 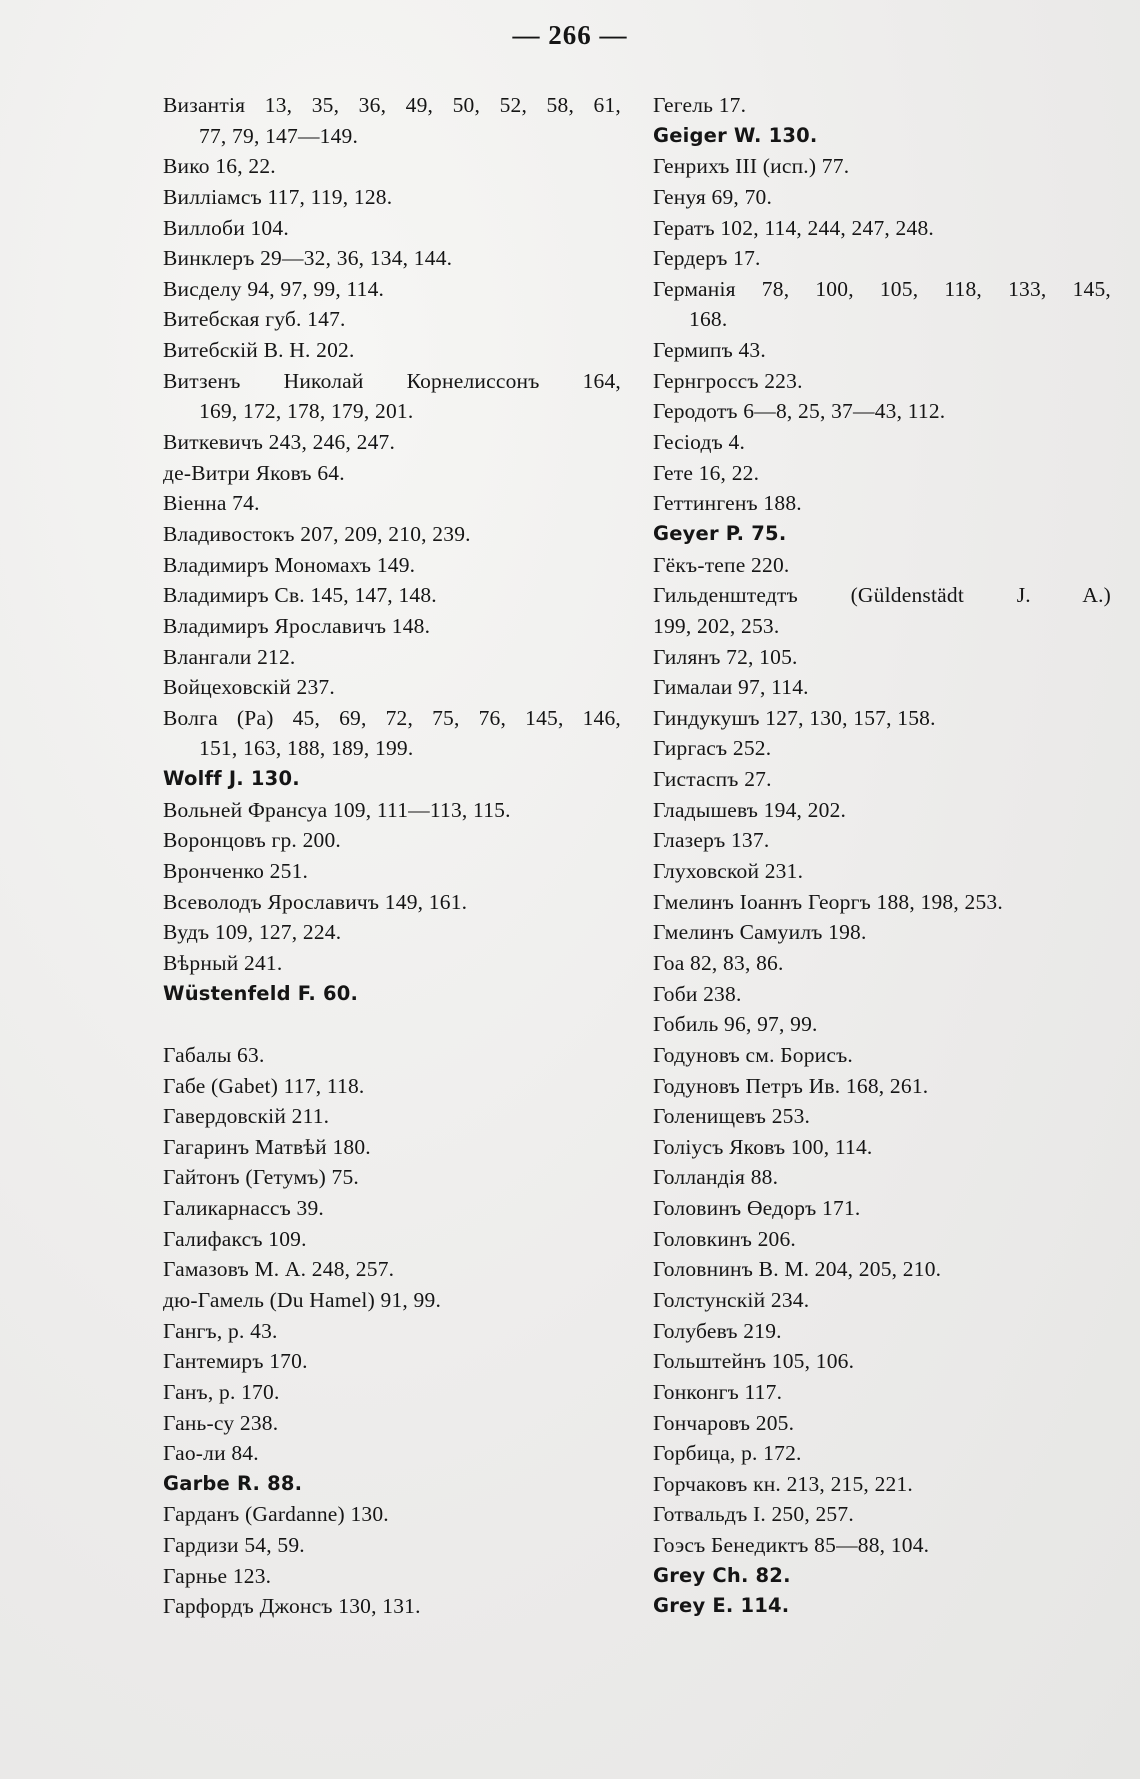 What do you see at coordinates (252, 840) in the screenshot?
I see `index-entry: Воронцовъ гр. 200.` at bounding box center [252, 840].